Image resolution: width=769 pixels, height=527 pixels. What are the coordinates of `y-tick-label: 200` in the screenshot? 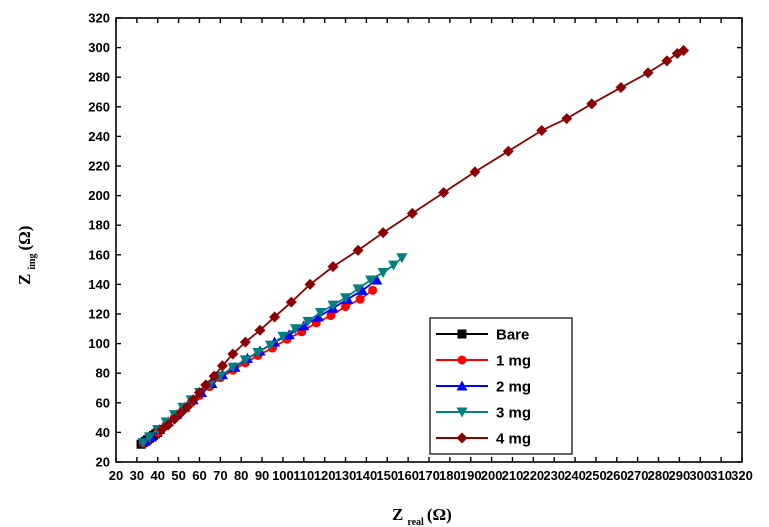 It's located at (99, 195).